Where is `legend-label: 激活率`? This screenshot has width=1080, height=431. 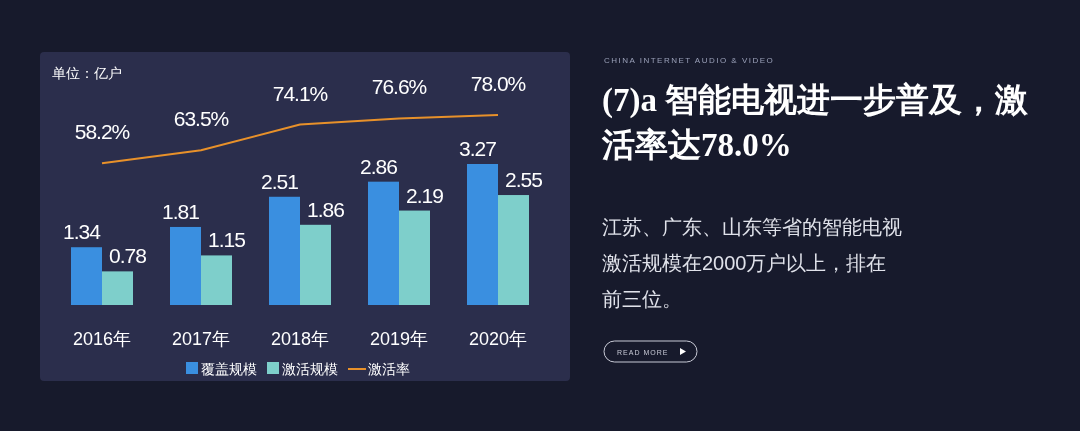
legend-label: 激活率 is located at coordinates (389, 369).